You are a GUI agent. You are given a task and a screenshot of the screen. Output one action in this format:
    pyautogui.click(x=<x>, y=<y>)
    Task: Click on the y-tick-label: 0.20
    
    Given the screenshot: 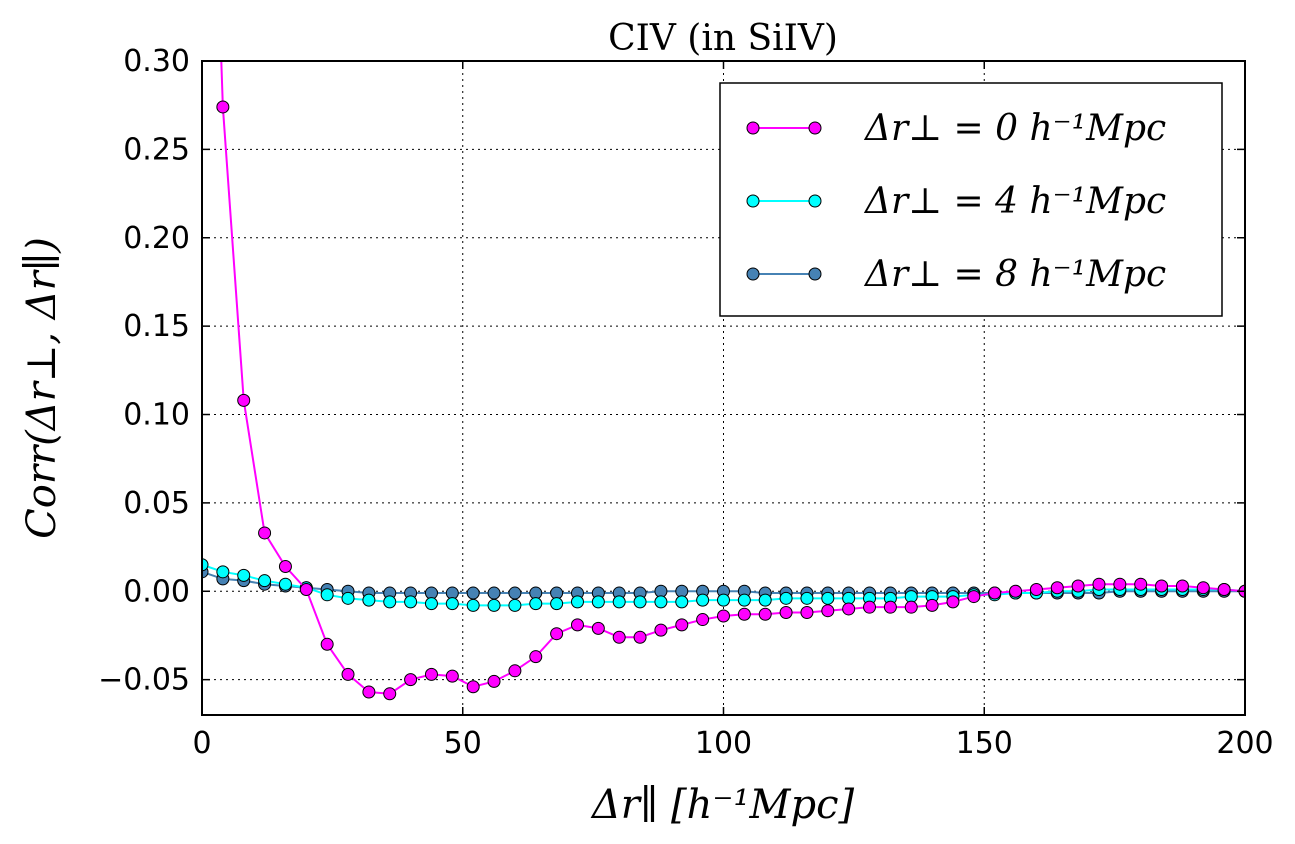 What is the action you would take?
    pyautogui.click(x=156, y=238)
    